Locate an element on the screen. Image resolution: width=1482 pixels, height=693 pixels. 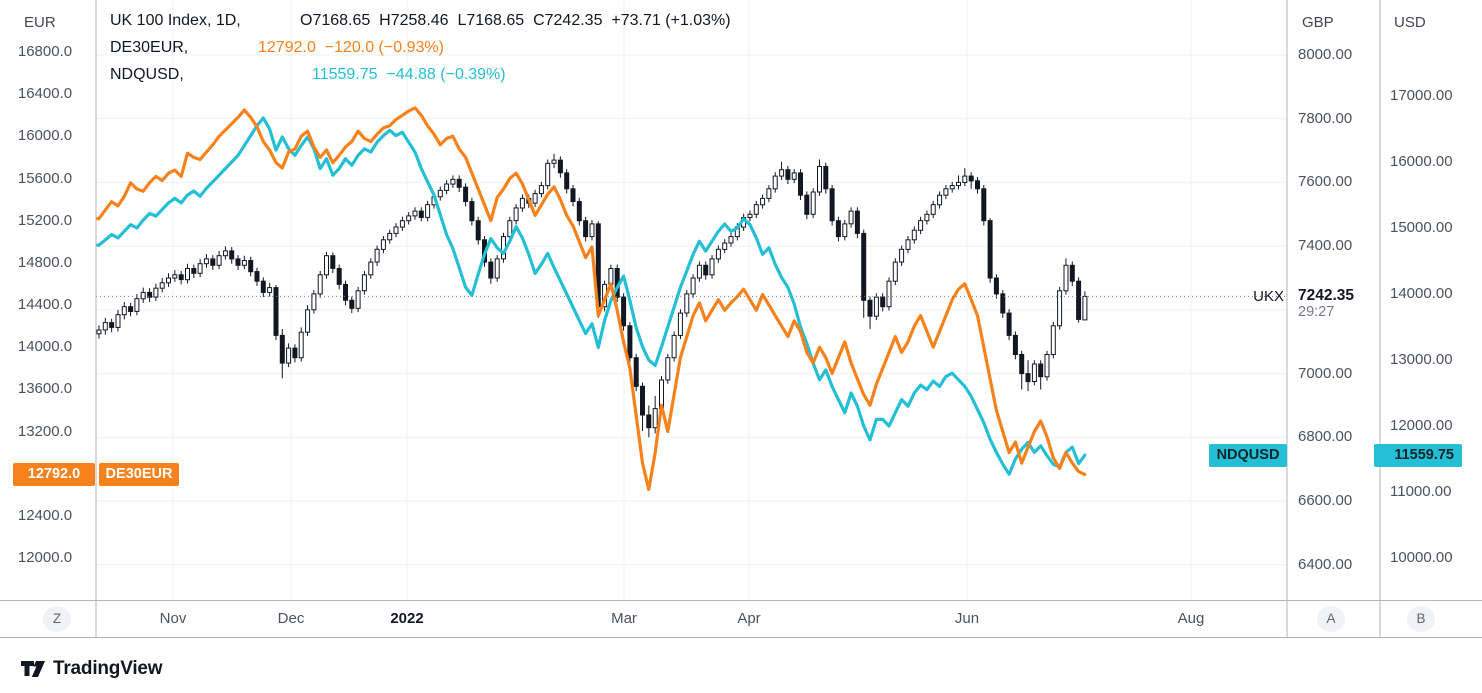
time-label-aug: Aug is located at coordinates (1191, 618).